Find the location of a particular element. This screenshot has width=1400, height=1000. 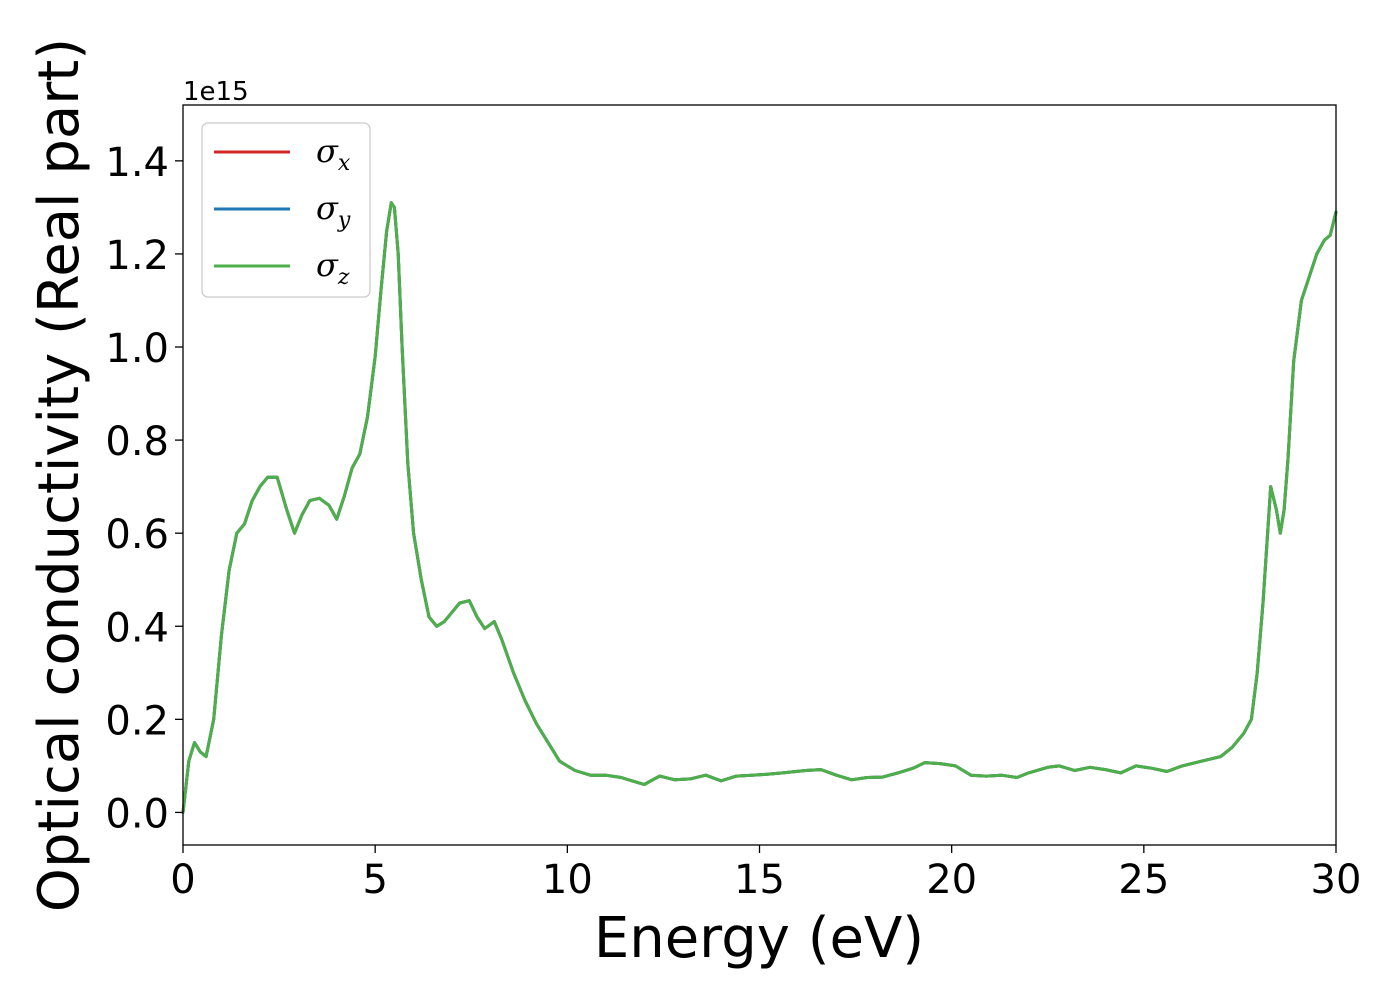

x-tick-label: 10 is located at coordinates (567, 880).